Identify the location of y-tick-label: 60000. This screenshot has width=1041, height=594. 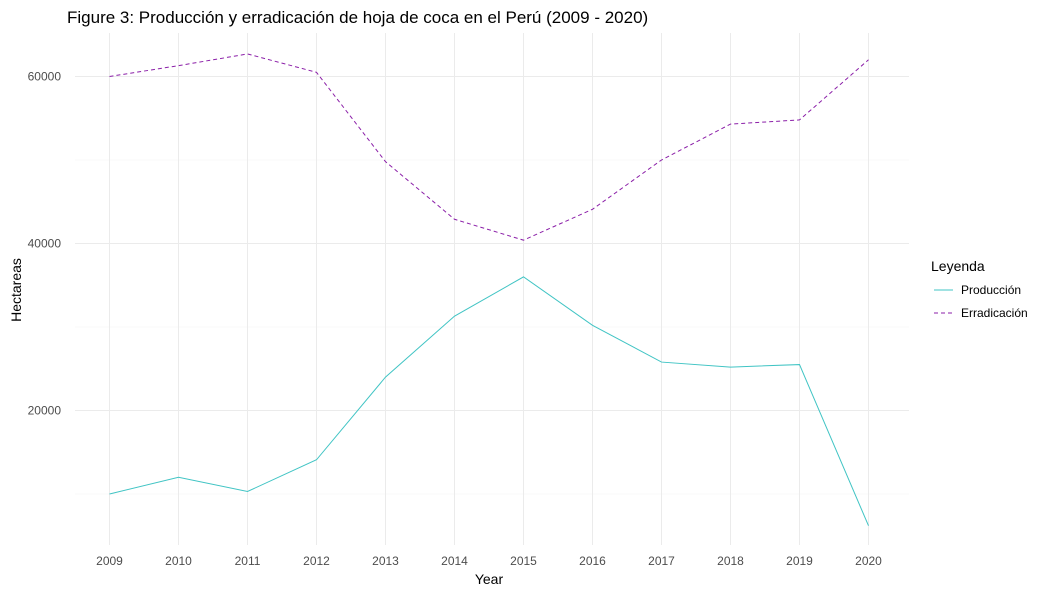
(45, 77).